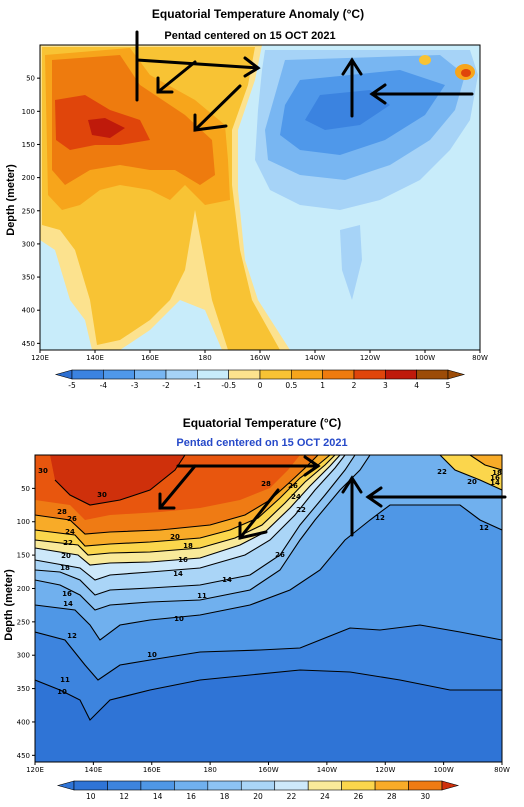  What do you see at coordinates (252, 67) in the screenshot?
I see `arrow-a-east-head` at bounding box center [252, 67].